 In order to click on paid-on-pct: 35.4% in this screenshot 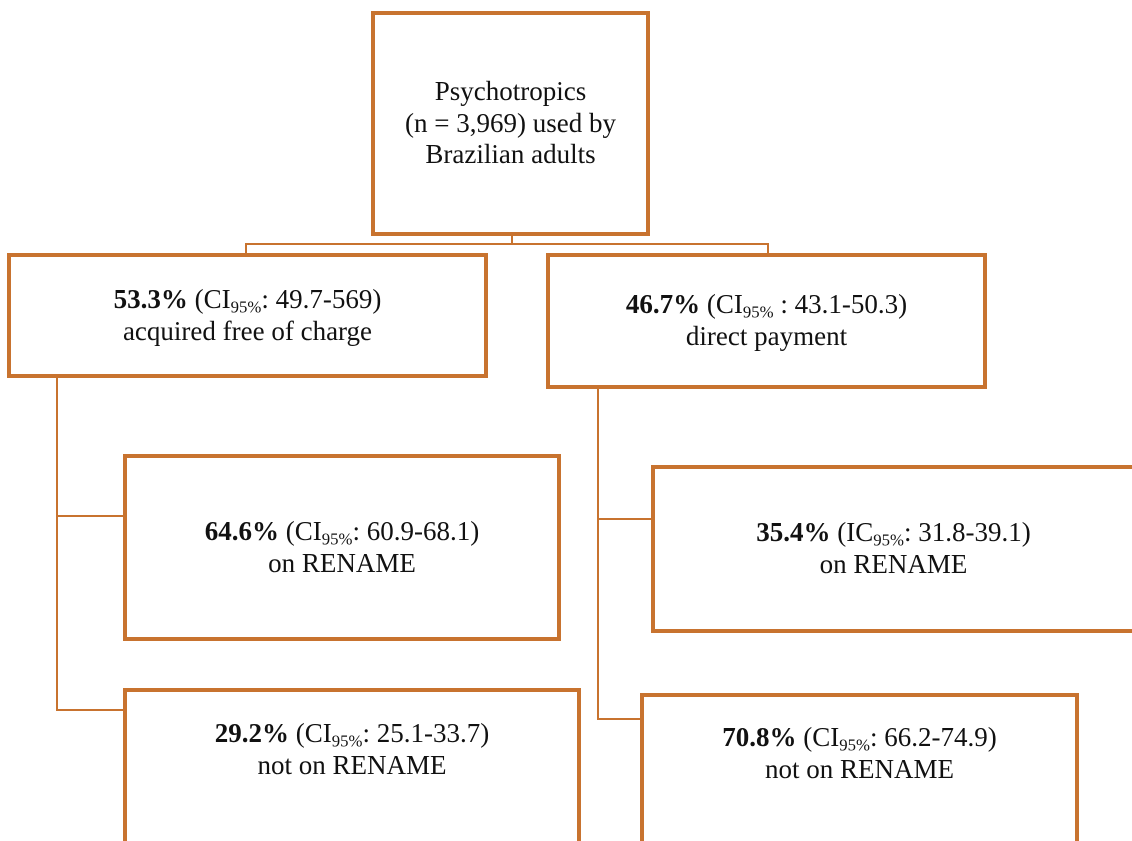, I will do `click(793, 532)`.